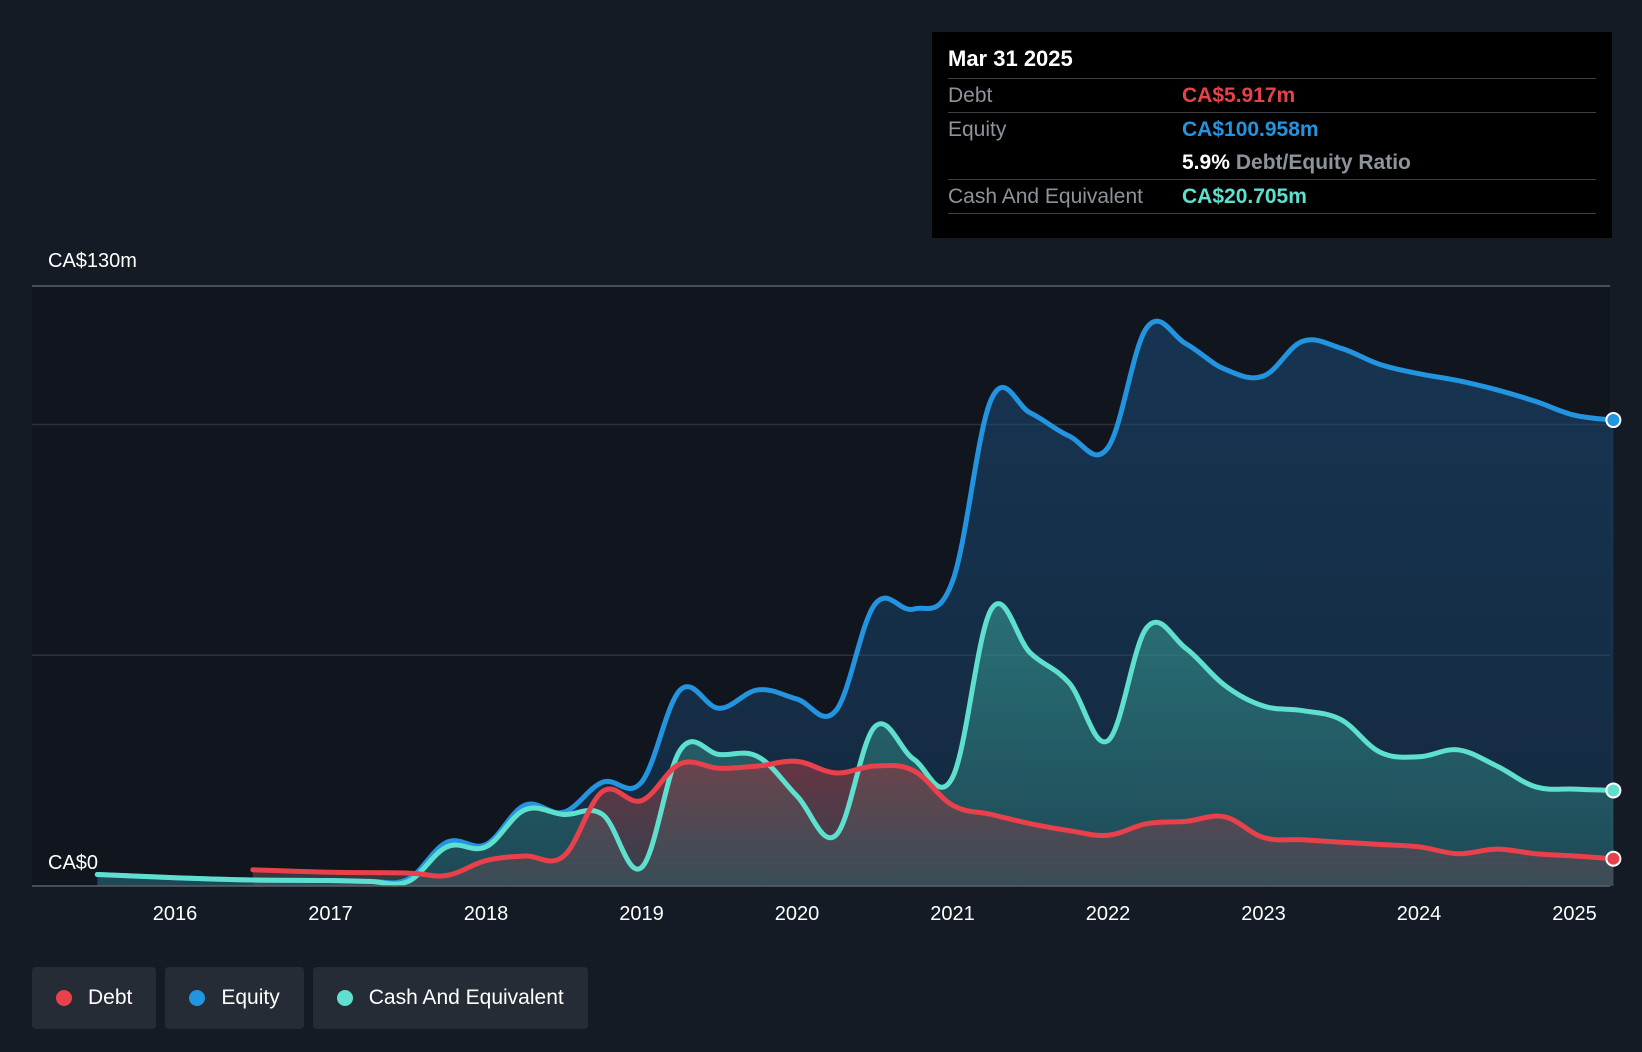  I want to click on tooltip-equity-value: CA$100.958m, so click(1250, 129).